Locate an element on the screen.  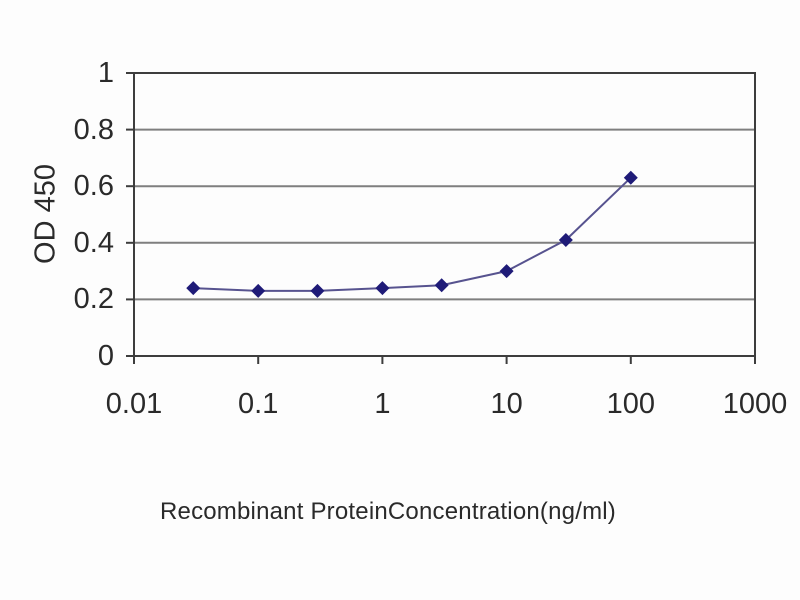
x-tick-label: 1000 is located at coordinates (755, 404).